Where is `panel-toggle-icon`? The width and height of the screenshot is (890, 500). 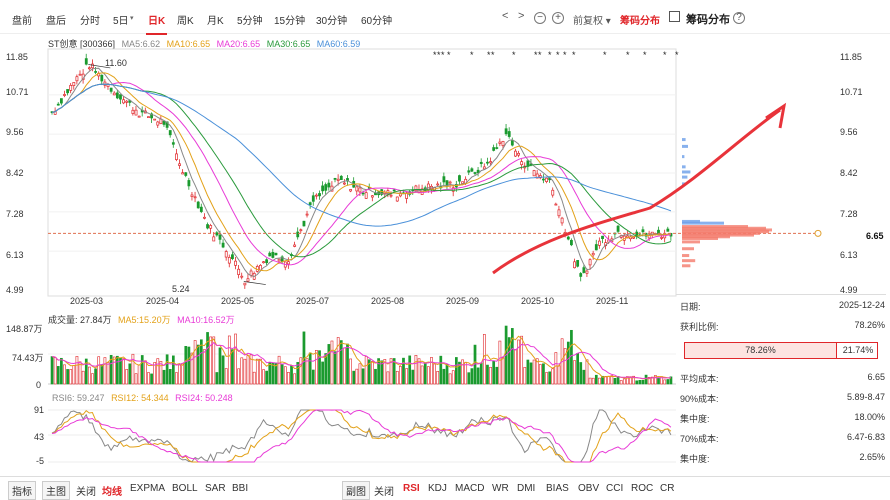 panel-toggle-icon is located at coordinates (674, 16).